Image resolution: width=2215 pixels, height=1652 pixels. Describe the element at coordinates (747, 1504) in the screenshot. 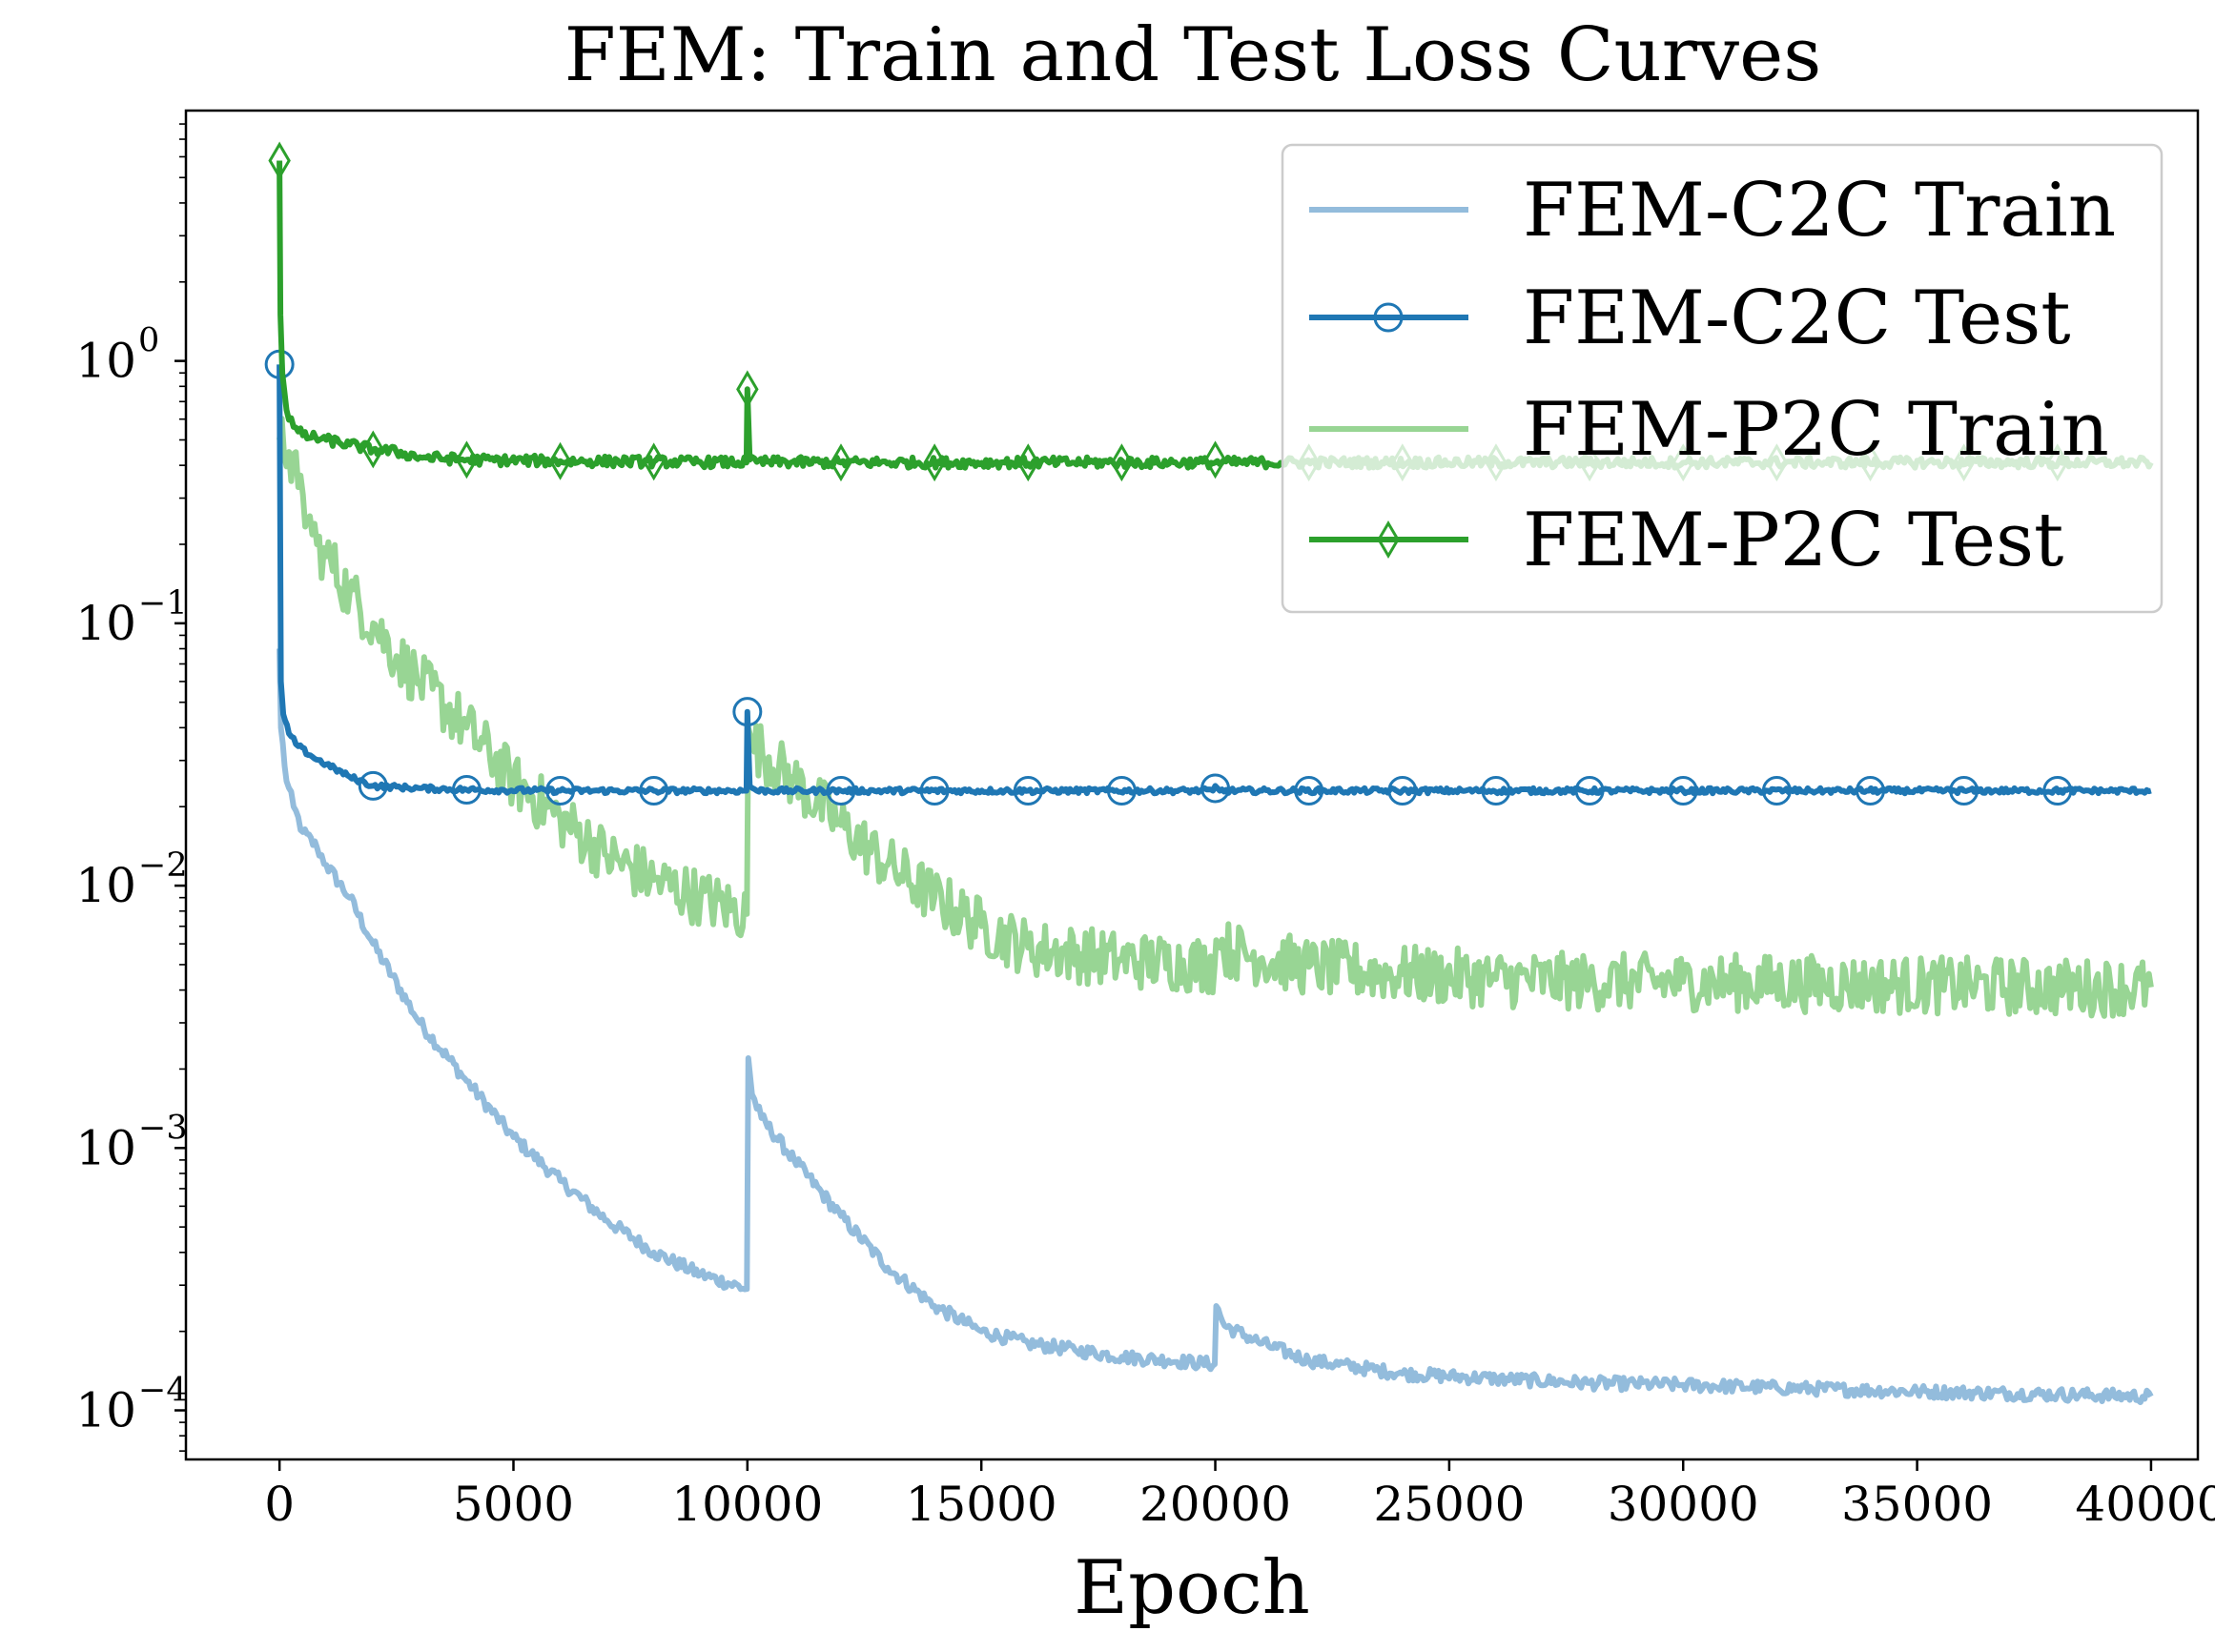

I see `x-tick-label: 10000` at that location.